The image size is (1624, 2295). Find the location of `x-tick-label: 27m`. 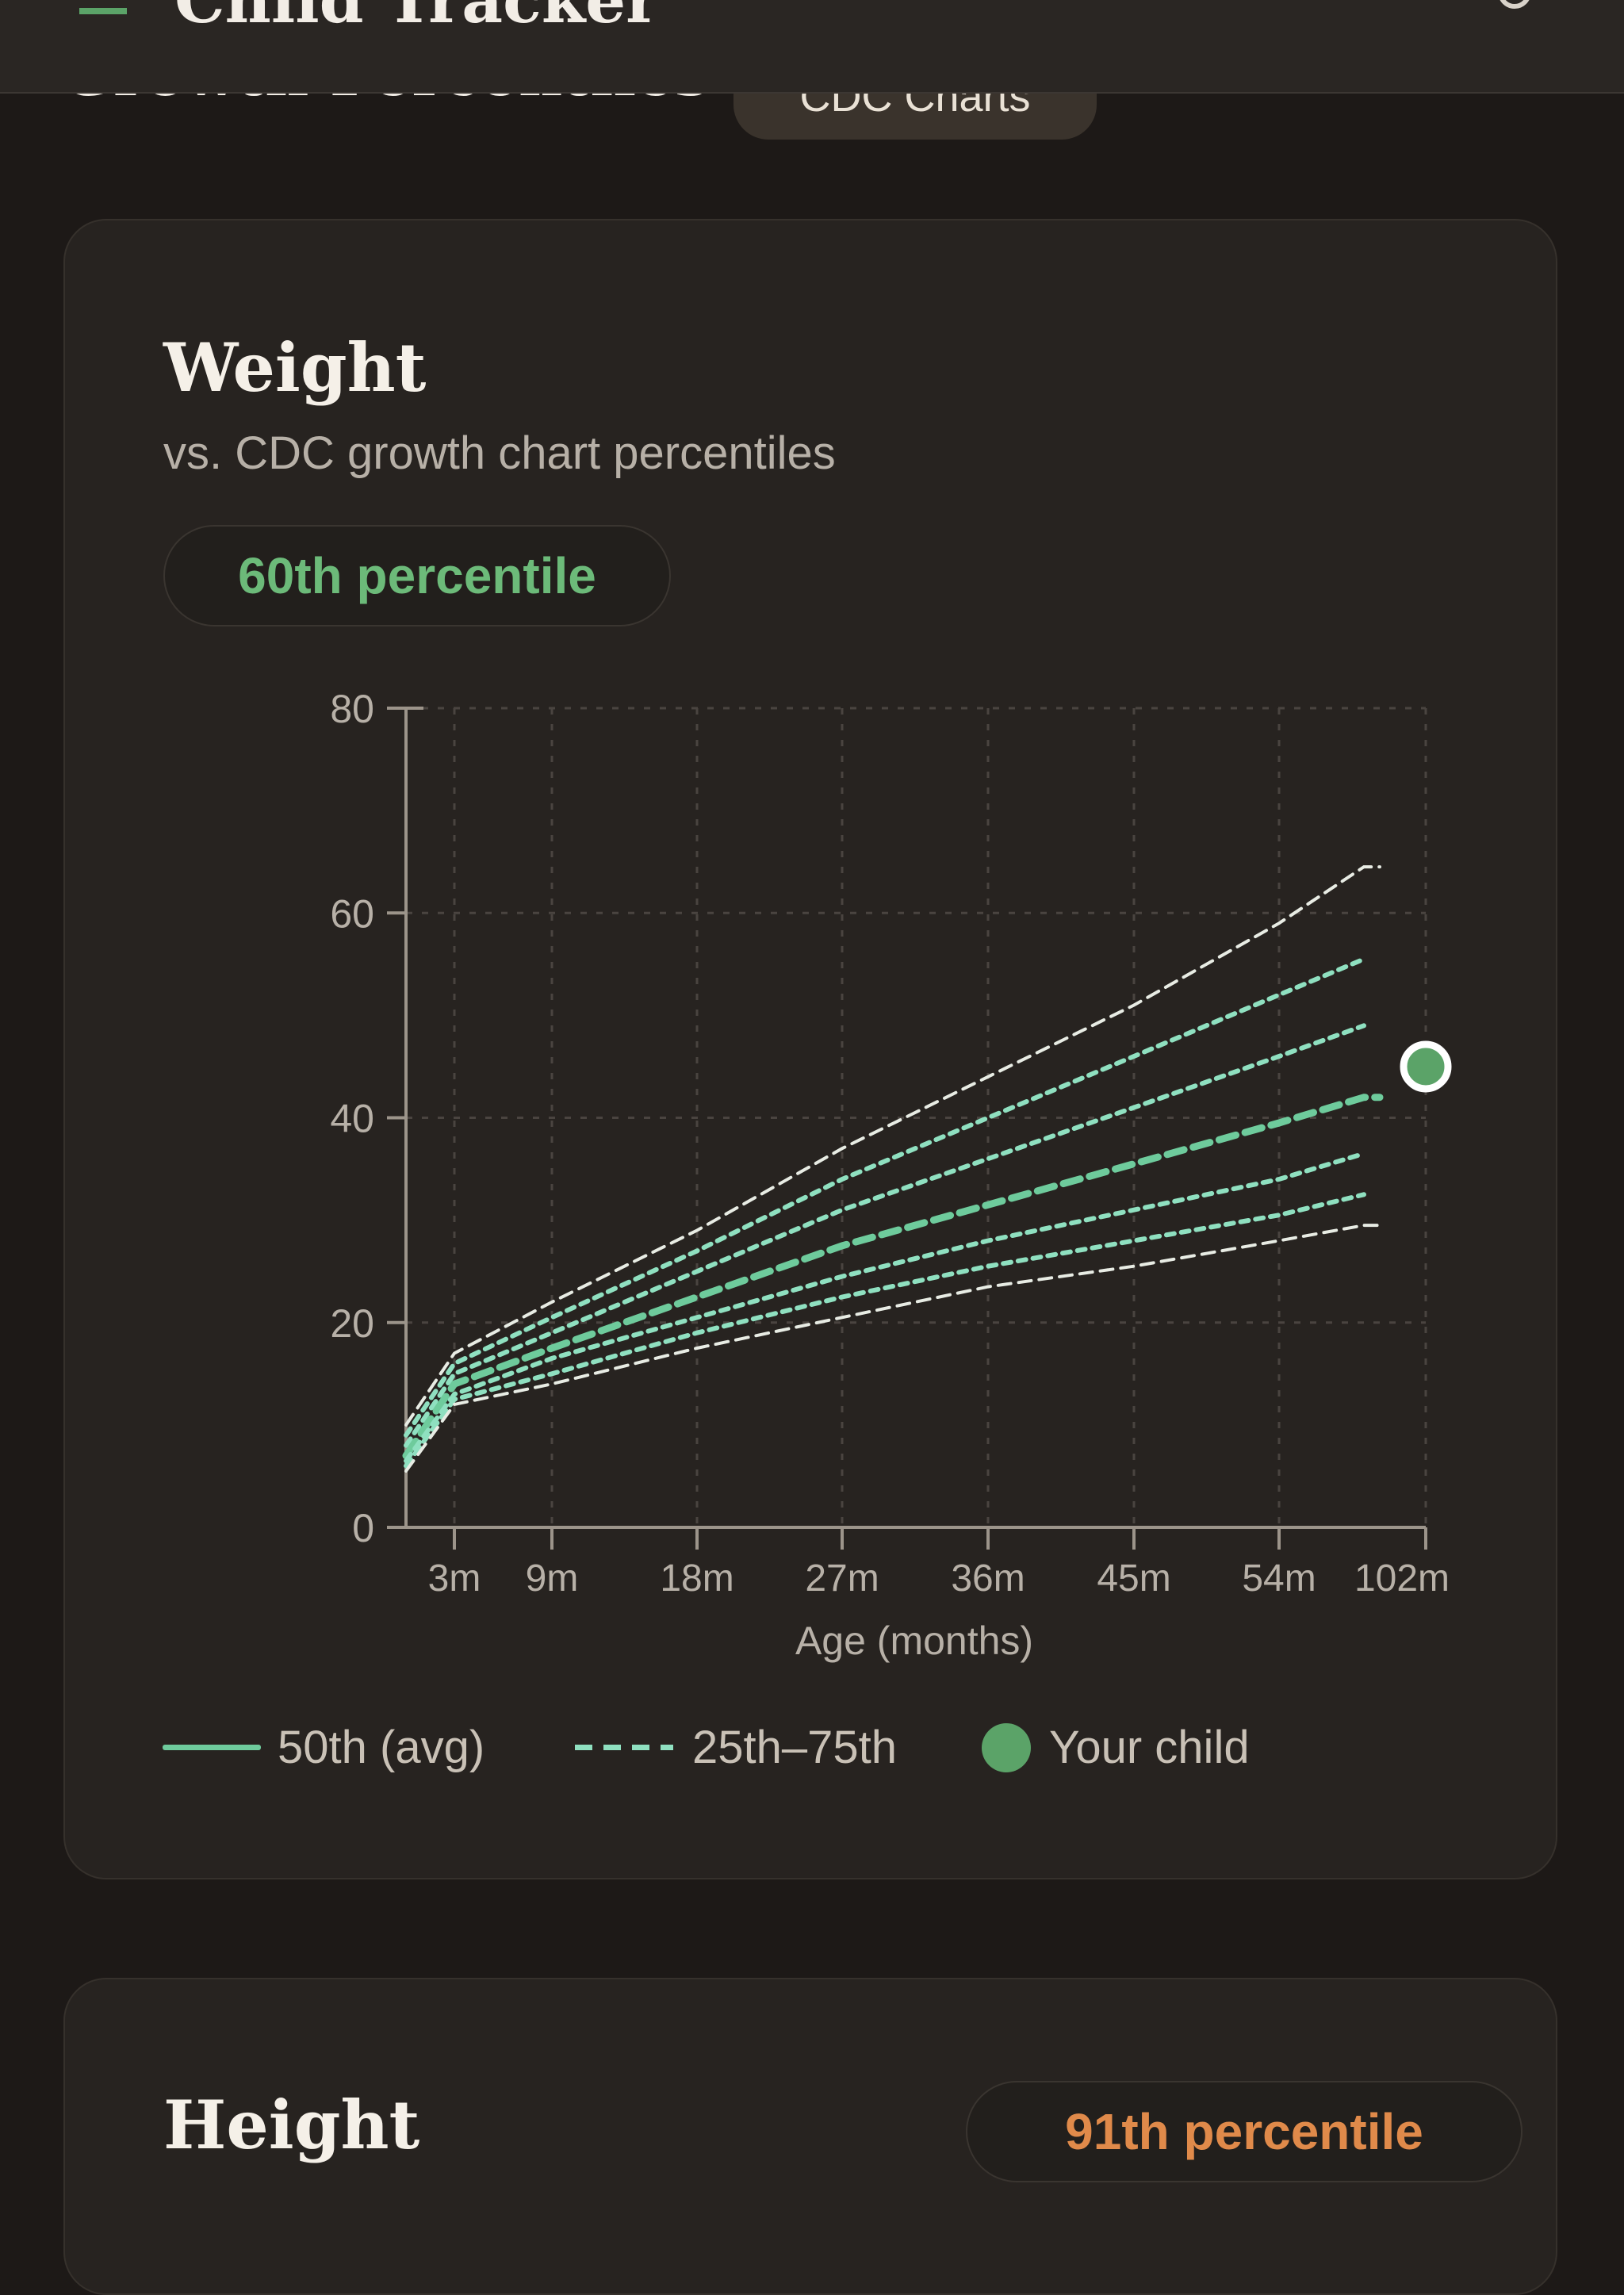

x-tick-label: 27m is located at coordinates (842, 1578).